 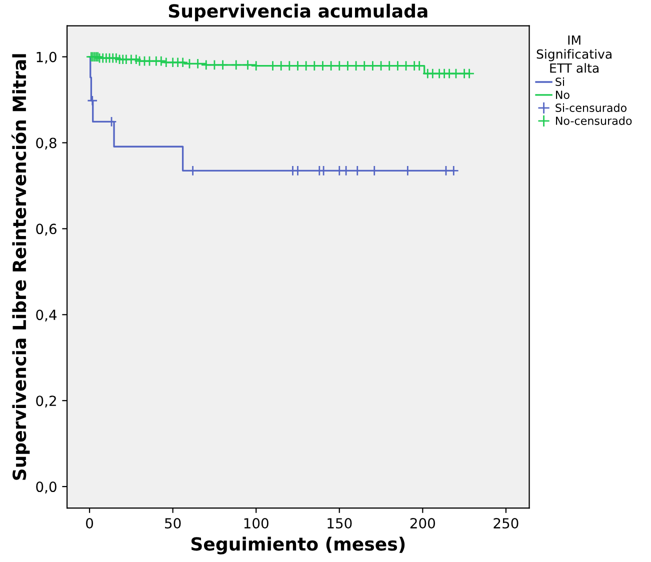 I want to click on x-tick-label: 50, so click(x=173, y=523).